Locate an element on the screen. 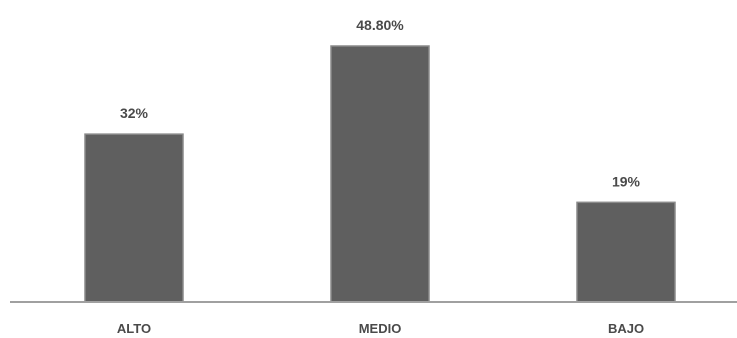 This screenshot has width=737, height=338. bar-bajo is located at coordinates (626, 252).